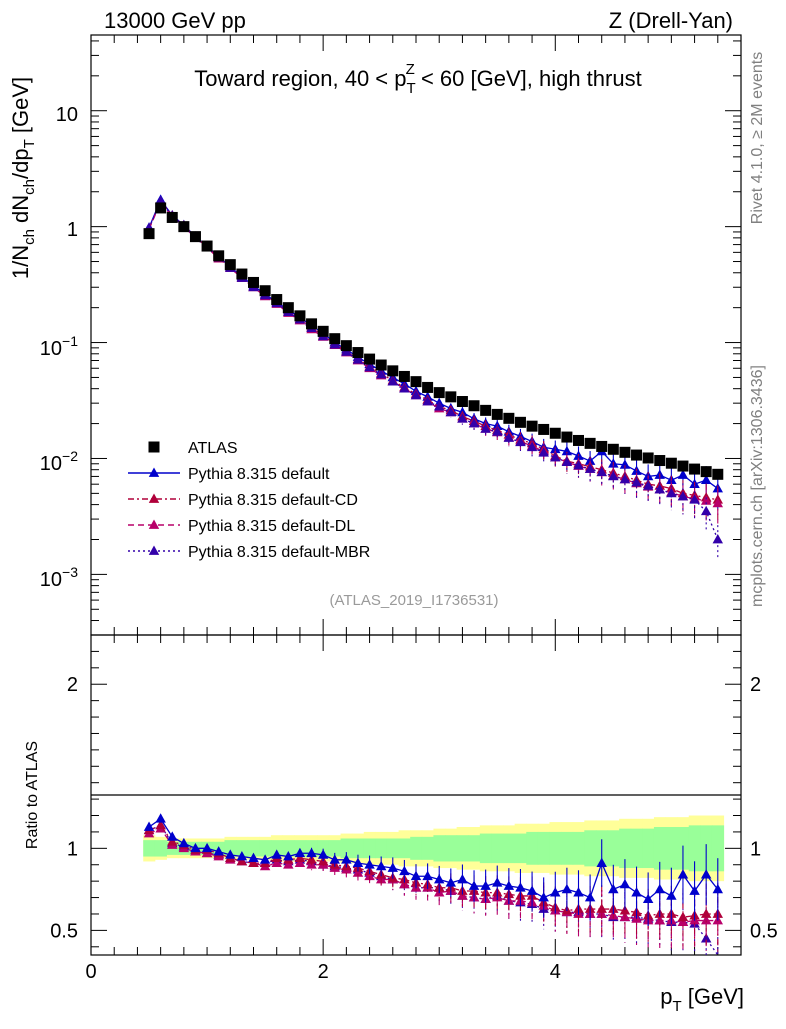 This screenshot has height=1029, width=786. I want to click on ytick-label-0.1: 10−1, so click(59, 346).